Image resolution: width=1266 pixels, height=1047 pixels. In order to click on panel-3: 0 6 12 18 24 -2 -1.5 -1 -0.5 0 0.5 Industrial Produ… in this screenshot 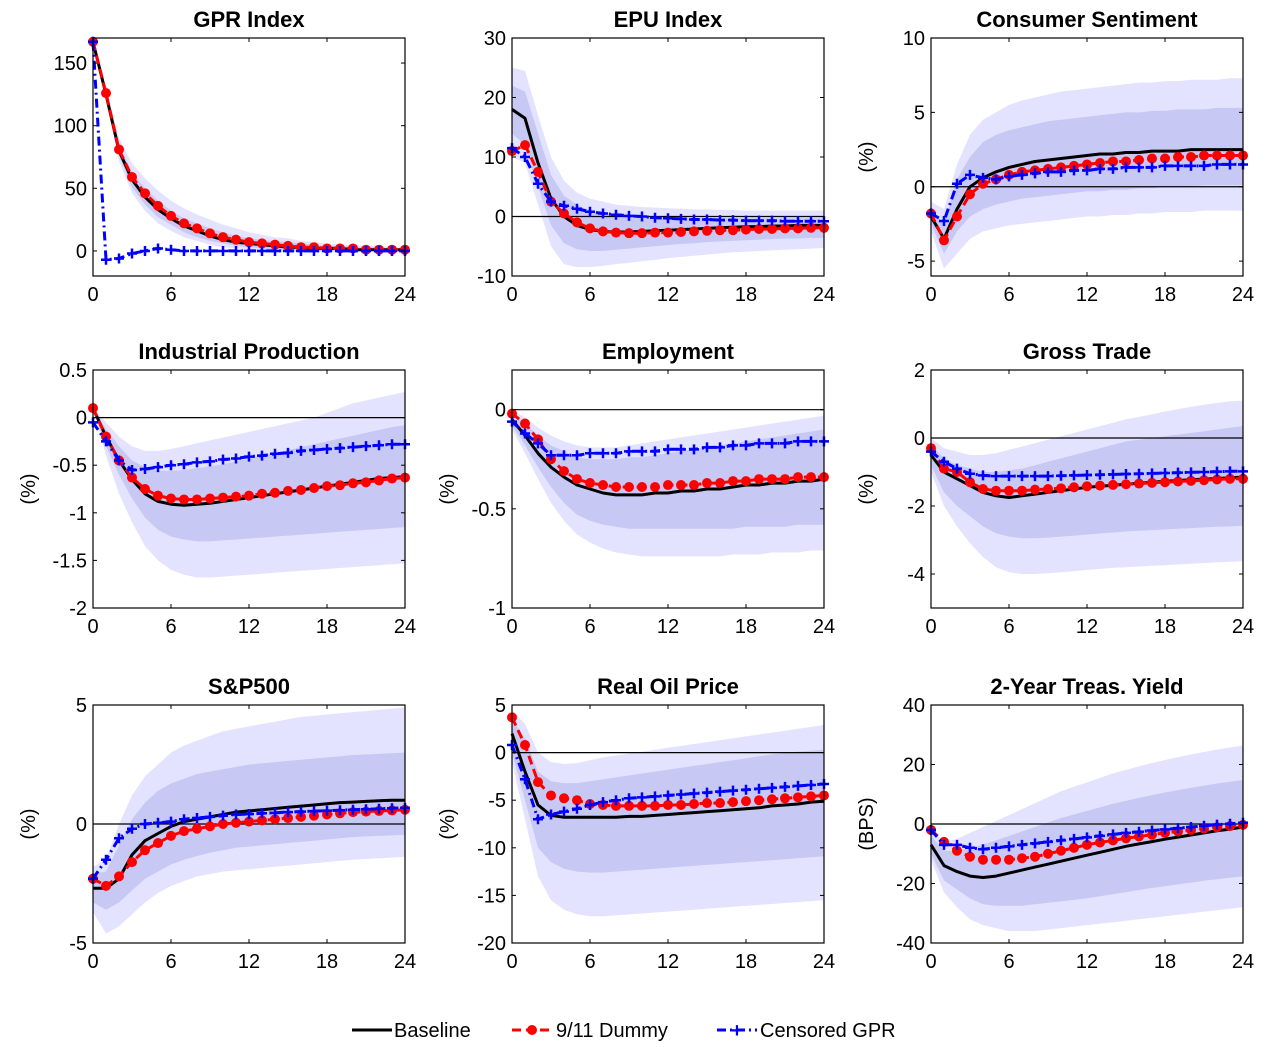, I will do `click(217, 488)`.